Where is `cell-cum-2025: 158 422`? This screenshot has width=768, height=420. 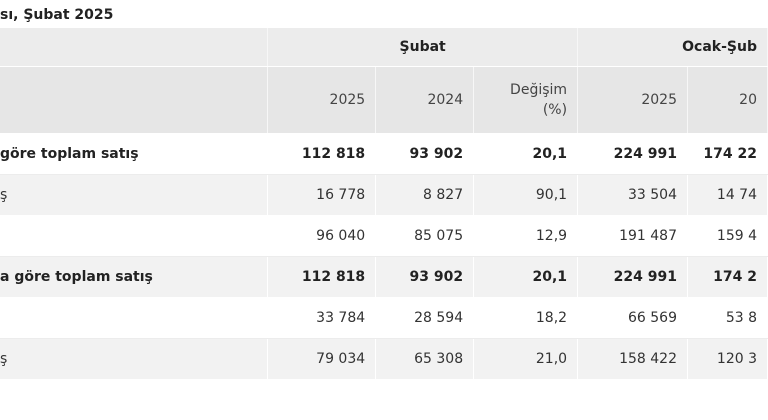
cell-cum-2025: 158 422 is located at coordinates (632, 359).